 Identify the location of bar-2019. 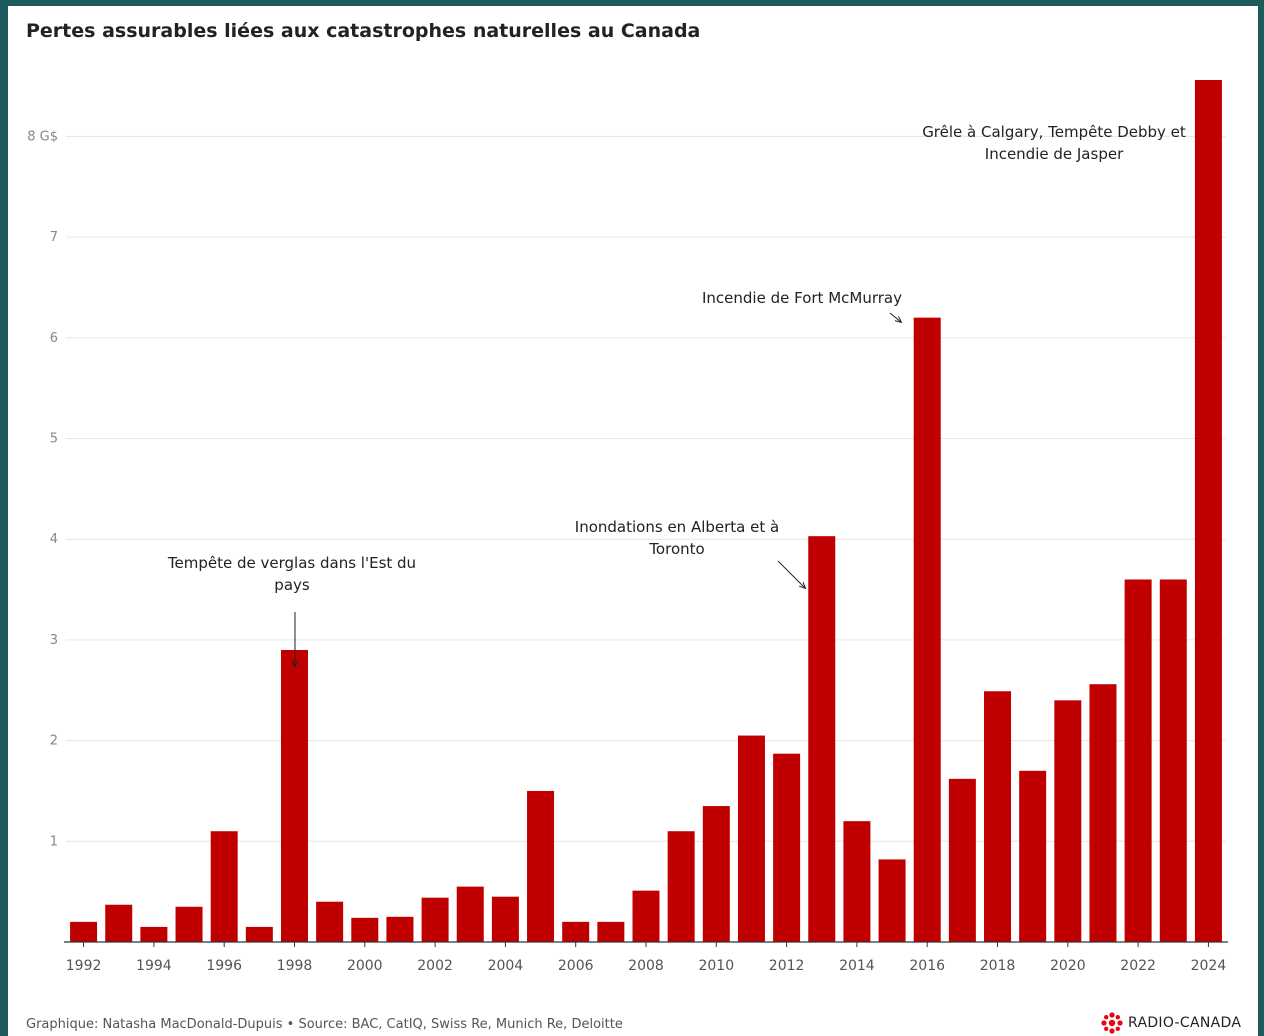
(1033, 856).